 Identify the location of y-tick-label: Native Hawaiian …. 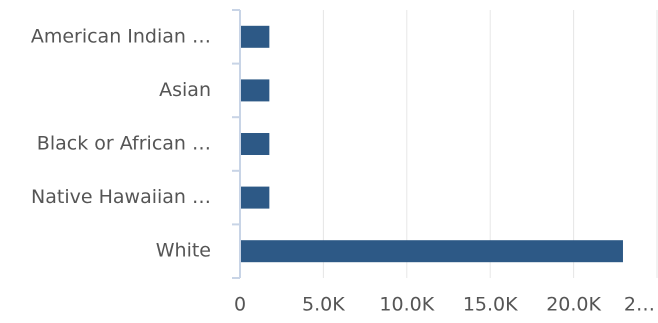
(121, 197).